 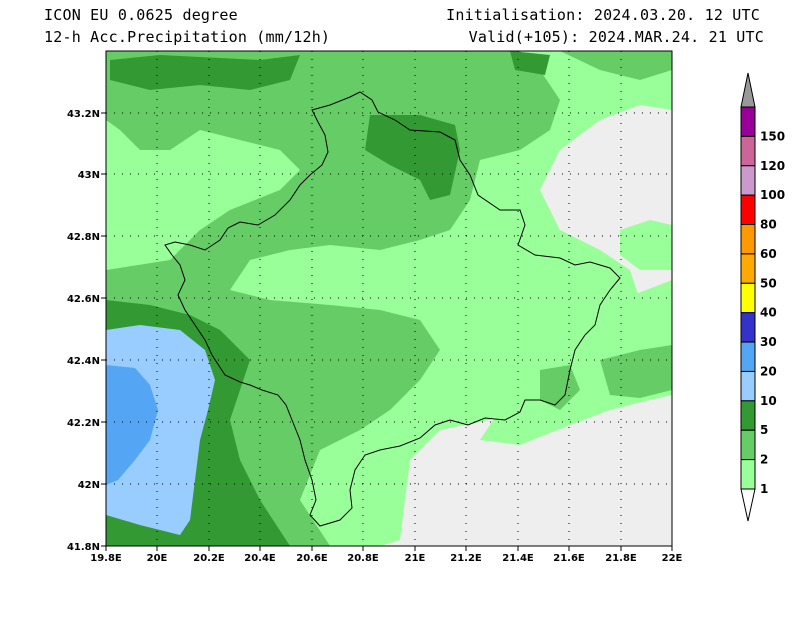 I want to click on colorbar-level-label: 120, so click(x=772, y=166).